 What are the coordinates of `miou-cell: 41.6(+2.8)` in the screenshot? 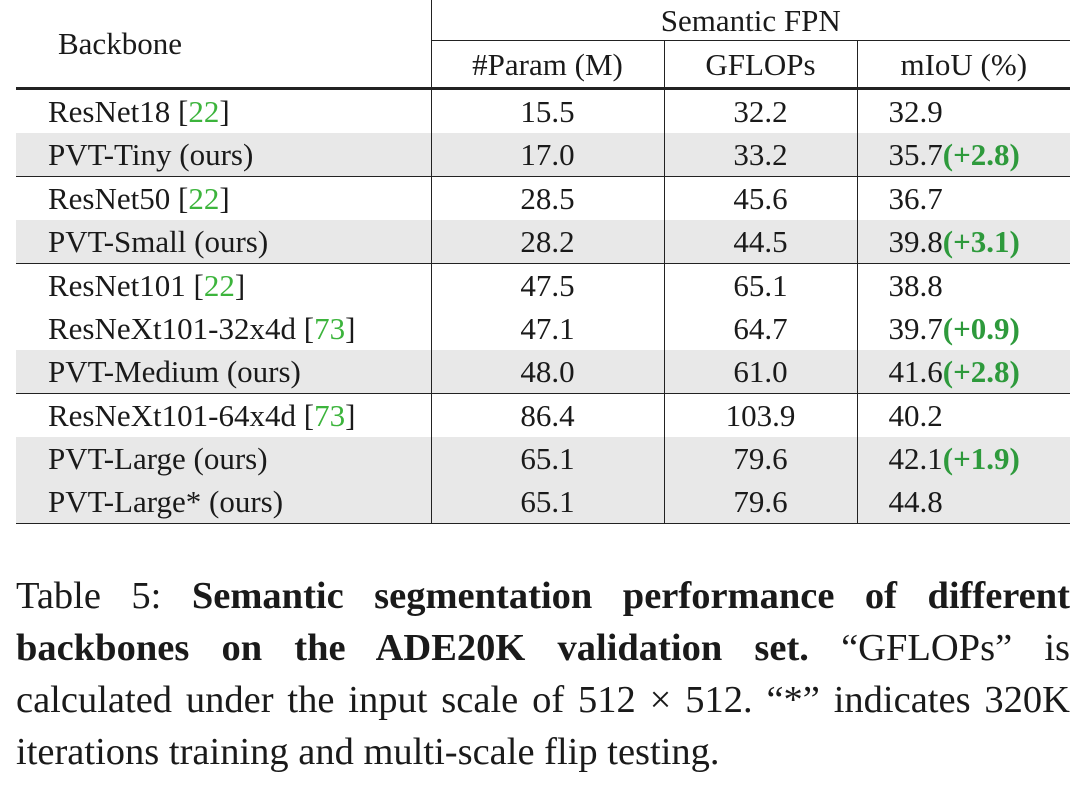 It's located at (963, 372).